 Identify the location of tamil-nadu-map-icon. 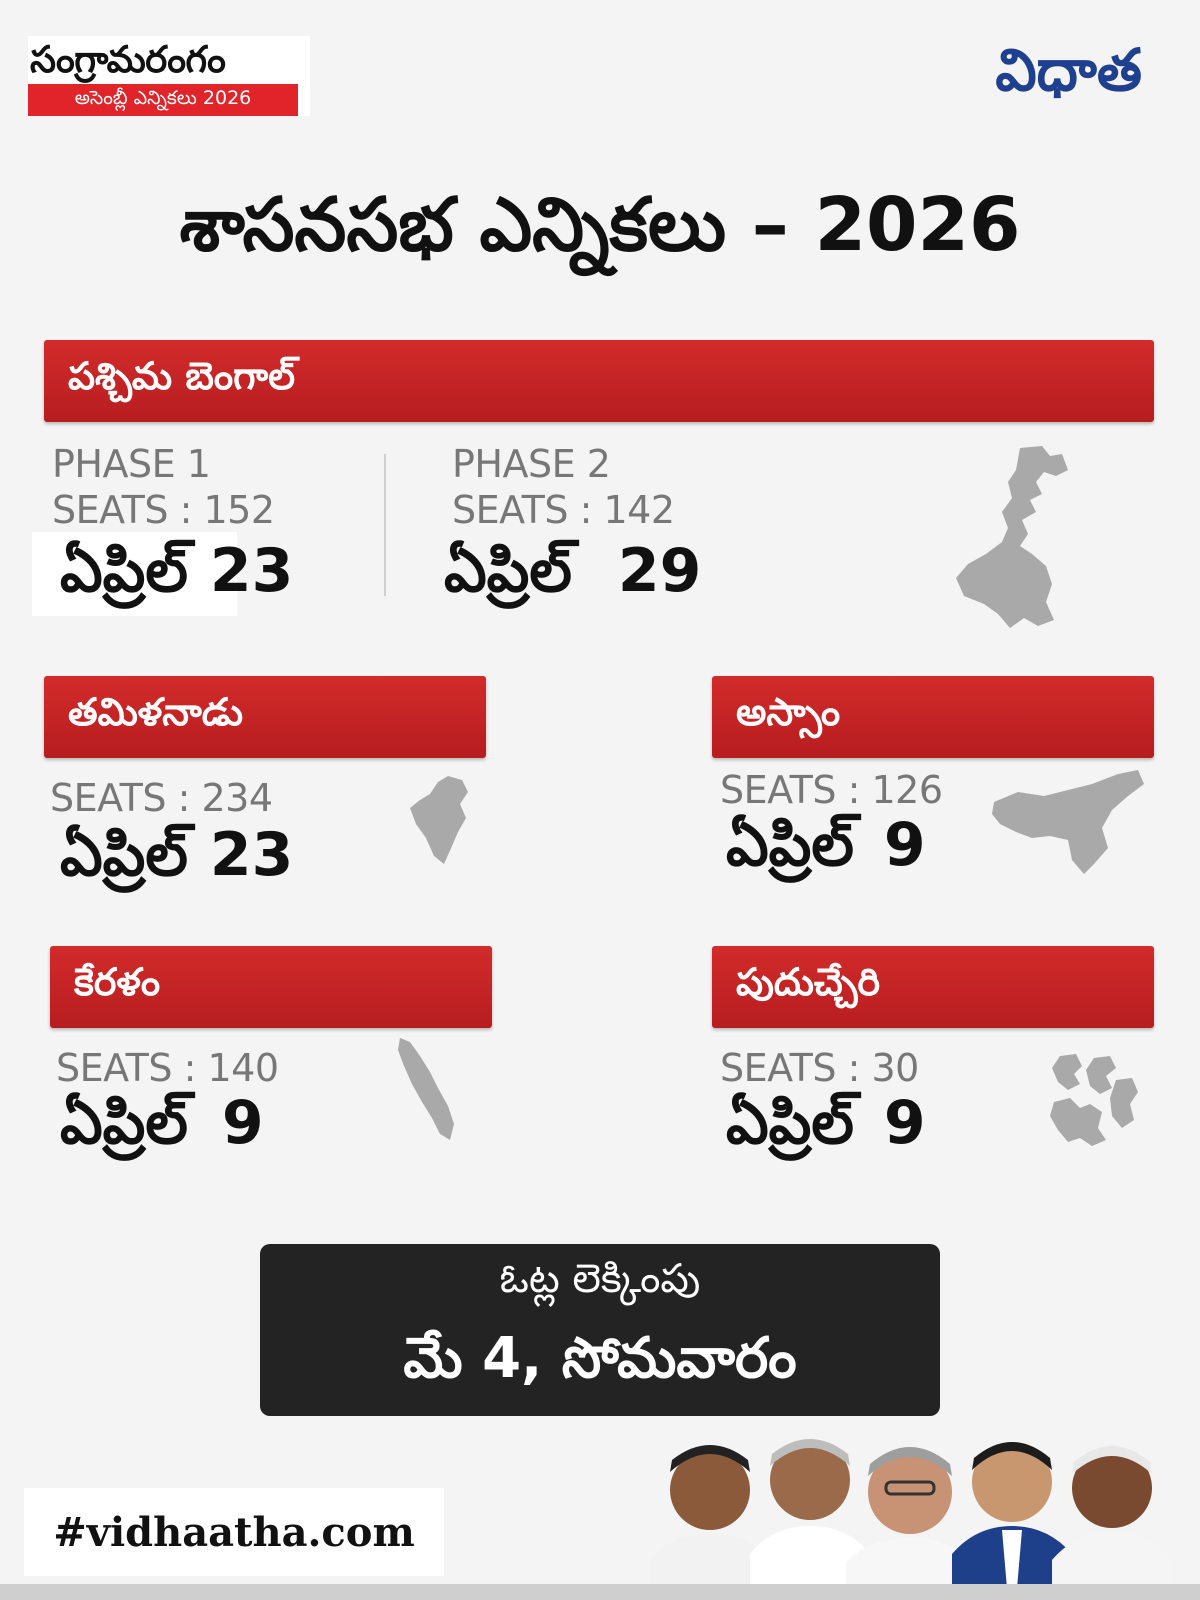
(443, 822).